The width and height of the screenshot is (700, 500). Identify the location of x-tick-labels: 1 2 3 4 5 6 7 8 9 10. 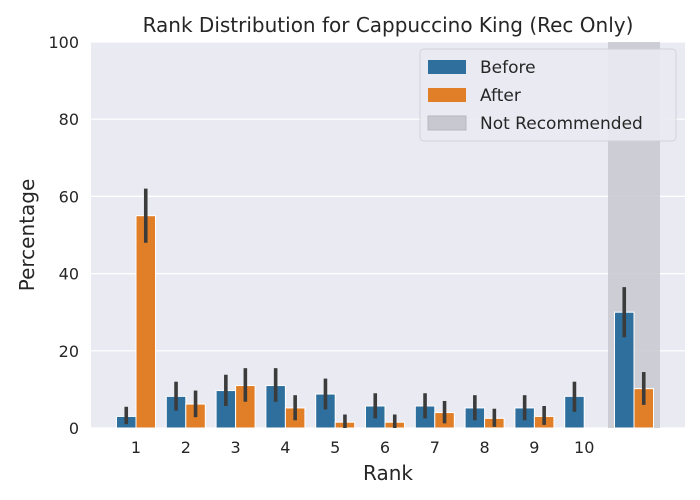
(362, 447).